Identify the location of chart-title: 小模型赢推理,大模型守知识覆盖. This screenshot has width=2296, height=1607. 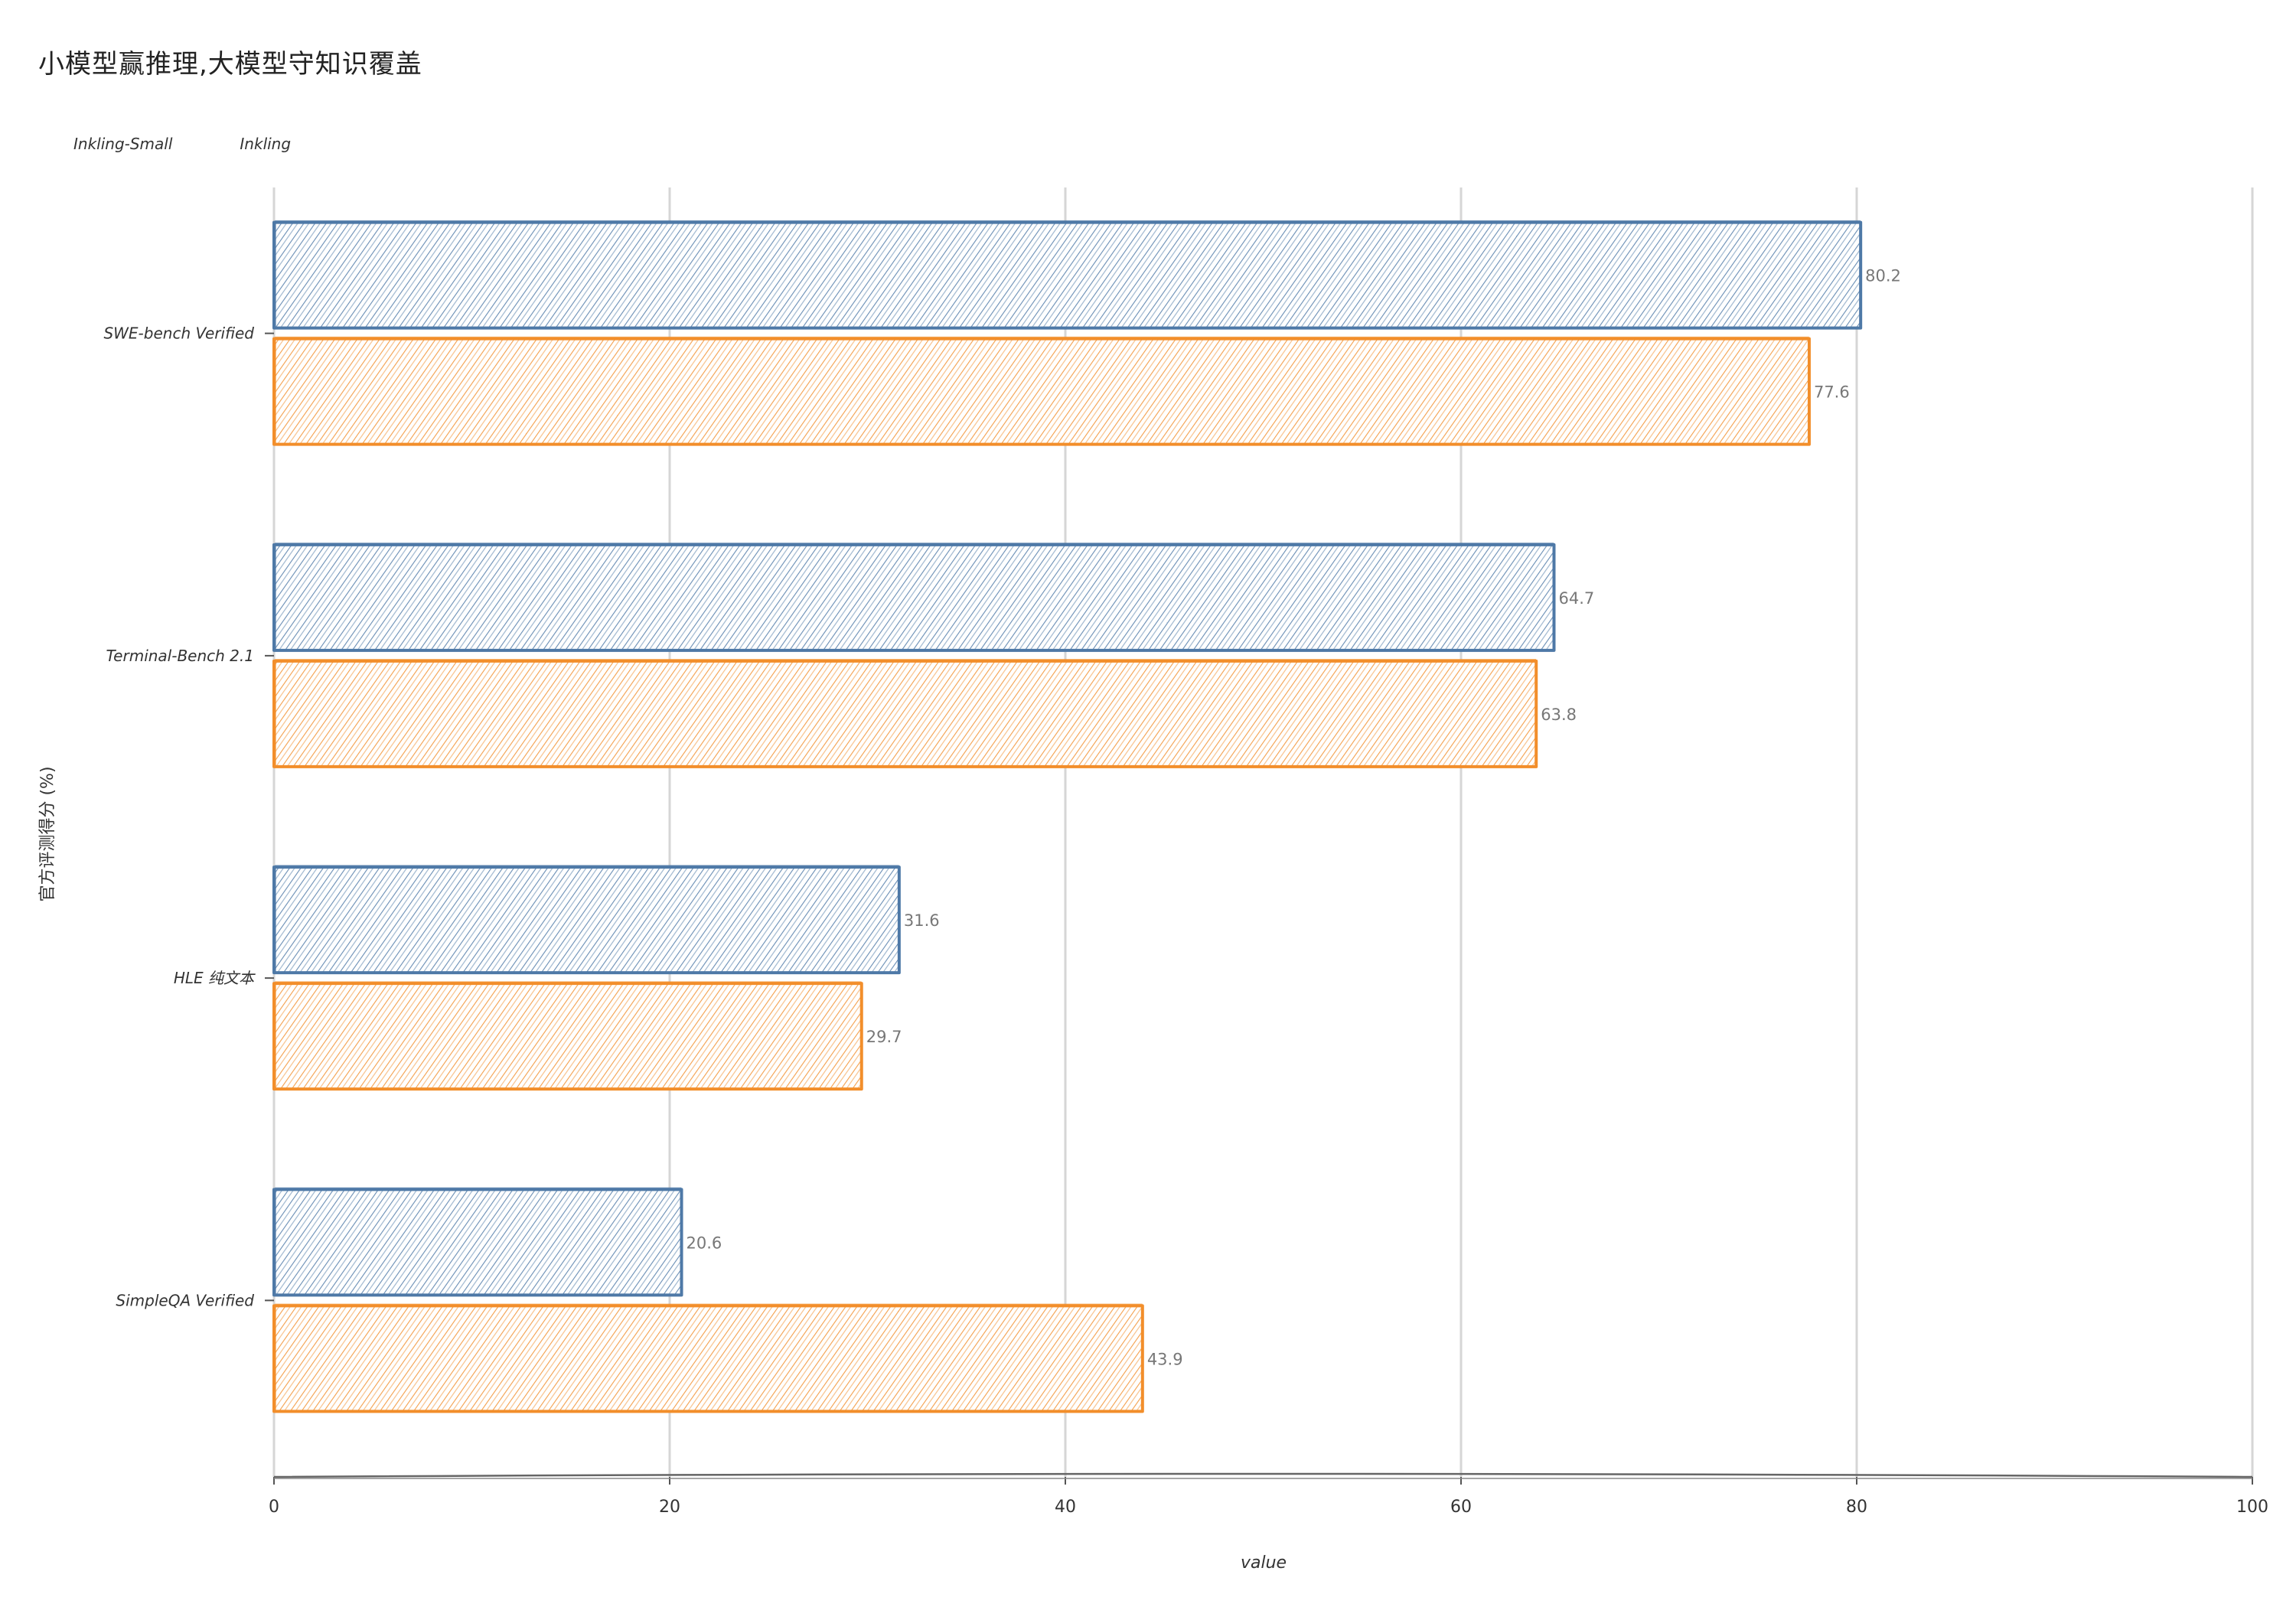
(230, 64).